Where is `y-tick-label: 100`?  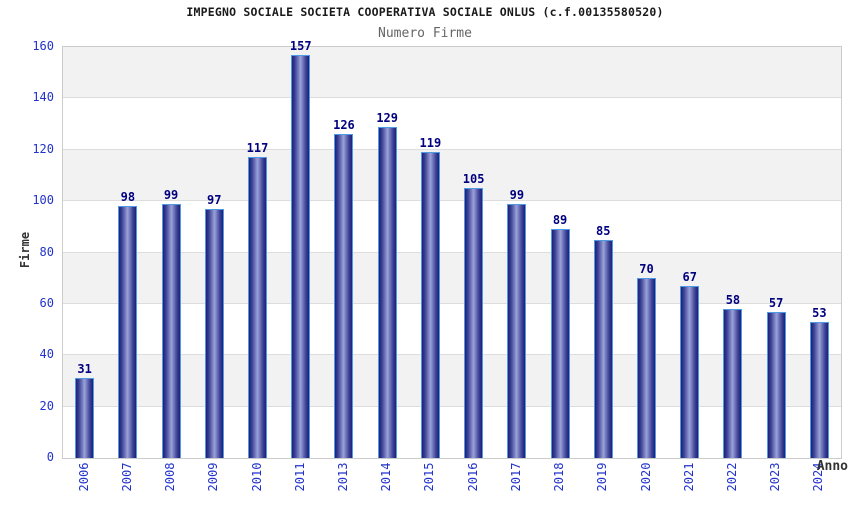
y-tick-label: 100 is located at coordinates (43, 200).